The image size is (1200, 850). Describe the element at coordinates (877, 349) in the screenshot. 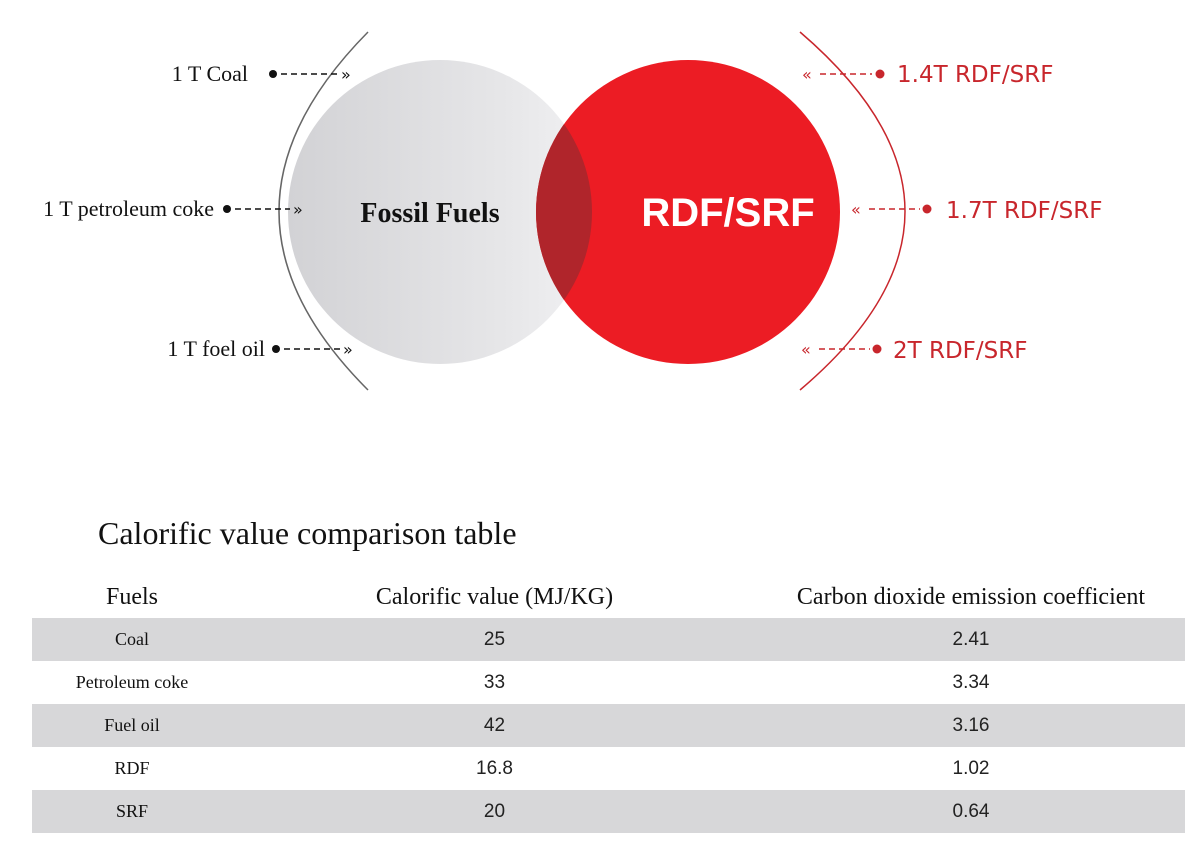

I see `right-item-3-dot` at that location.